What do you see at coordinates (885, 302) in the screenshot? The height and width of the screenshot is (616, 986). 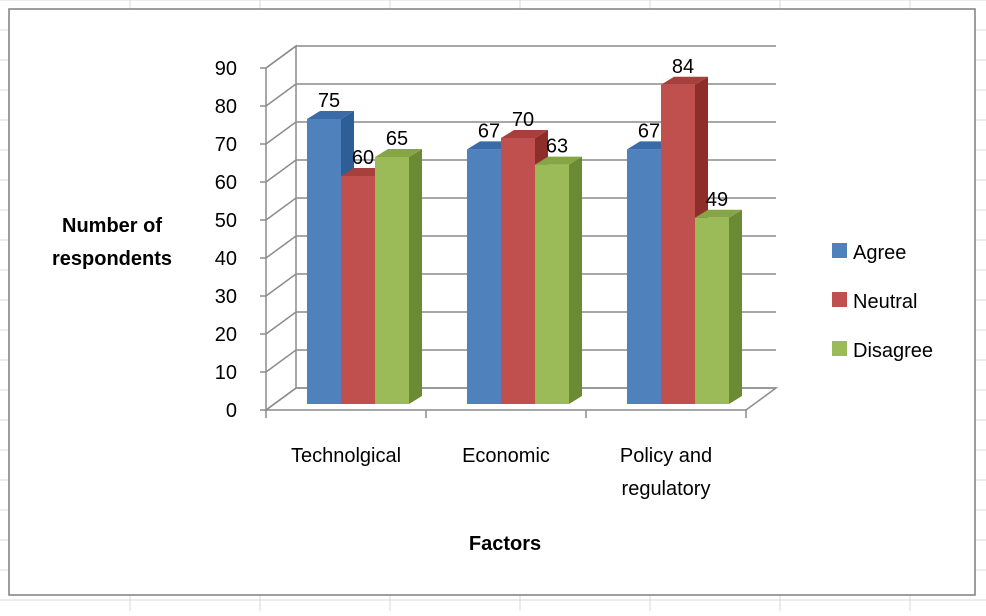 I see `legend-label: Neutral` at bounding box center [885, 302].